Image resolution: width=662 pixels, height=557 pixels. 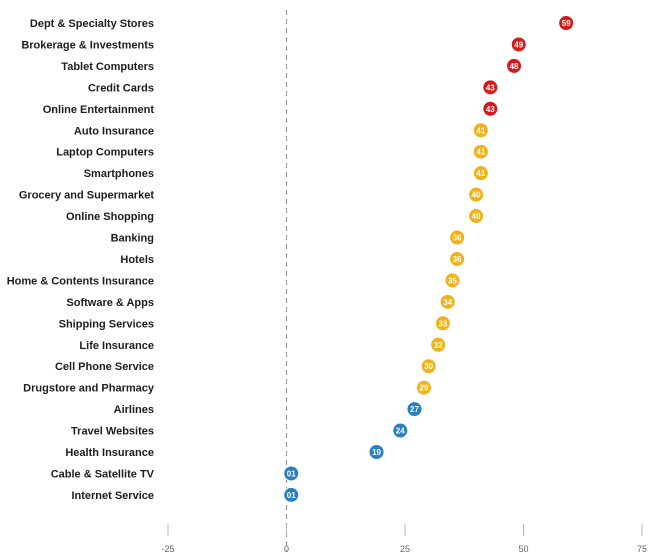 I want to click on category-label: Banking, so click(x=132, y=239).